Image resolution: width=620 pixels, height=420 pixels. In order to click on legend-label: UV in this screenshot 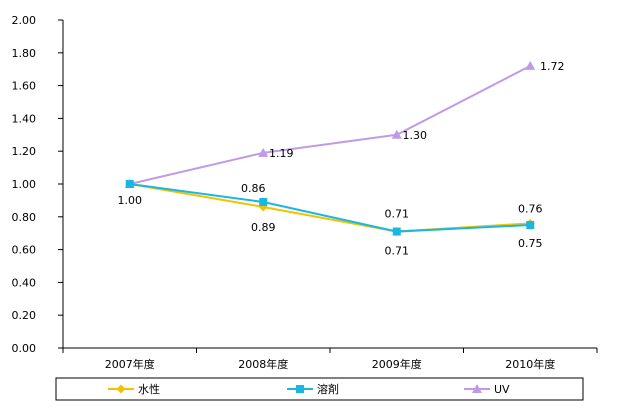, I will do `click(502, 389)`.